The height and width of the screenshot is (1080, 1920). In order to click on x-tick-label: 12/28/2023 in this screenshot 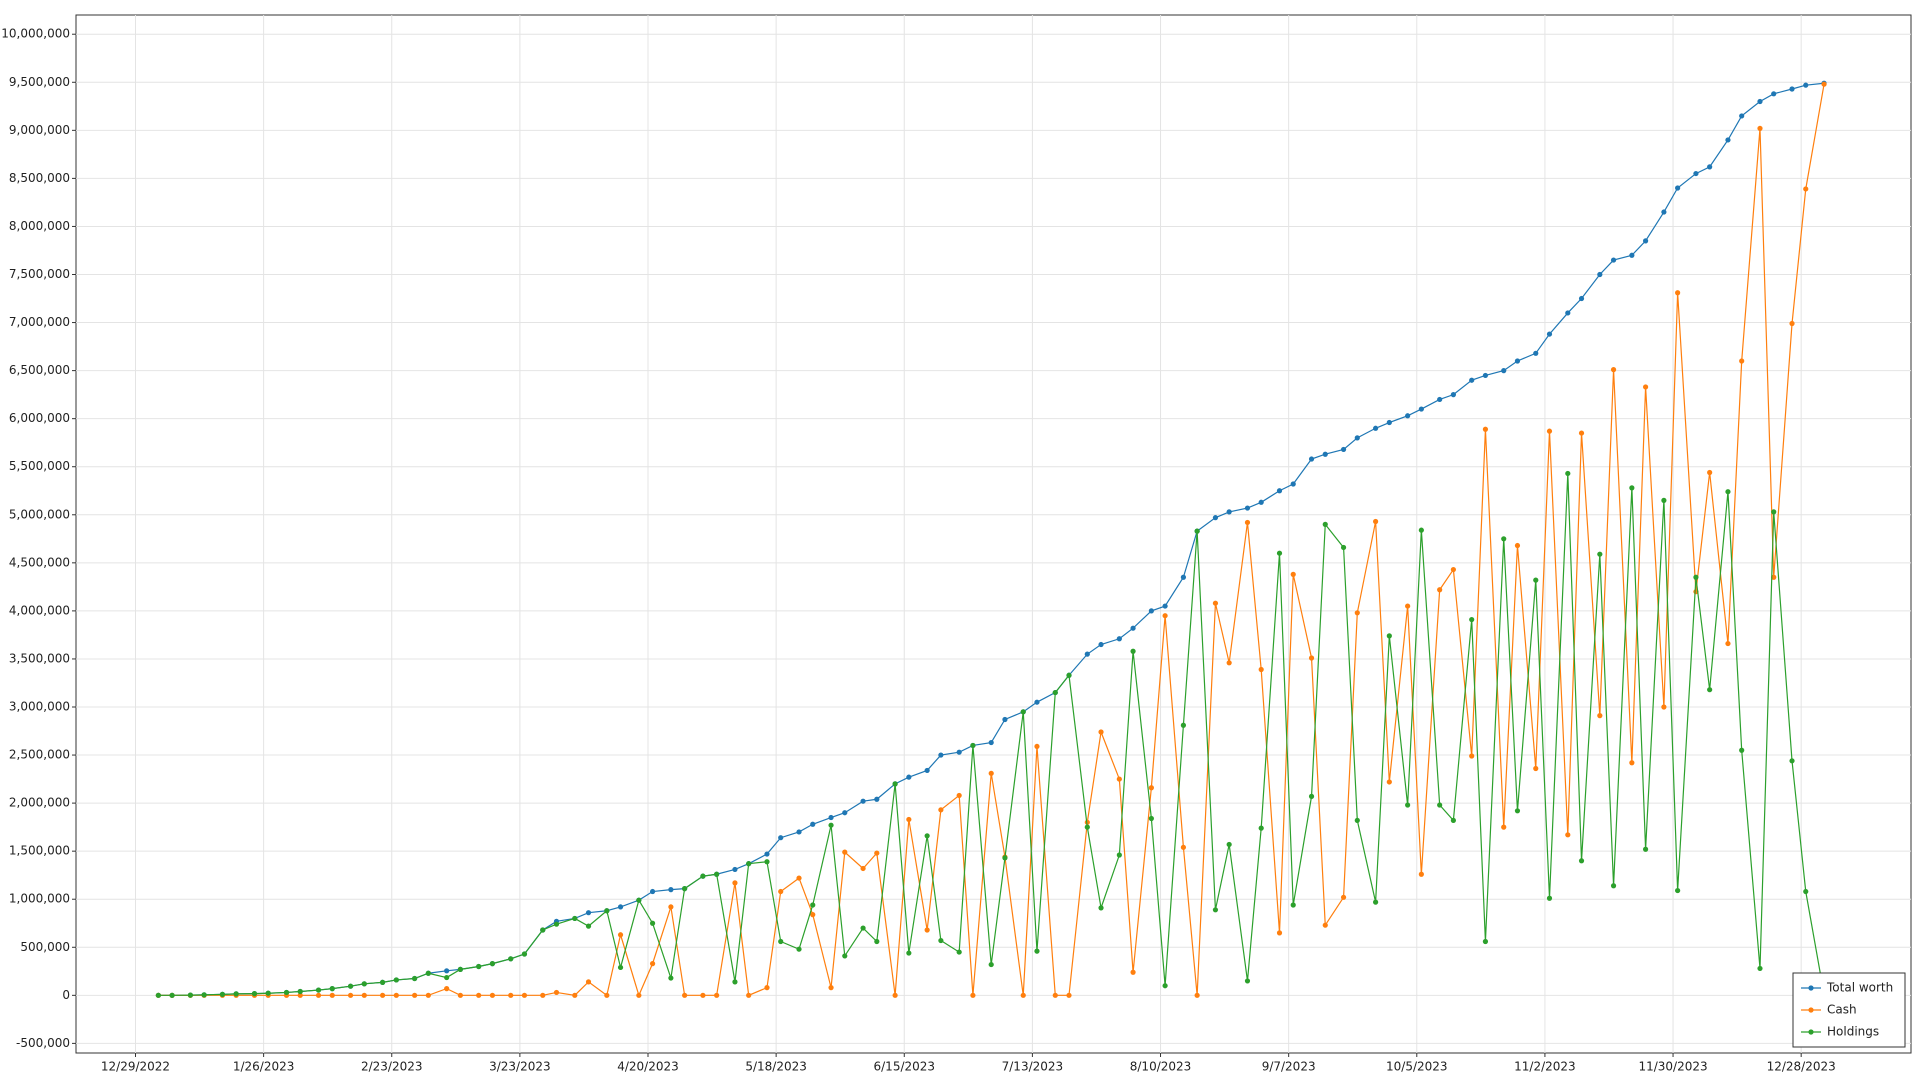, I will do `click(1801, 1067)`.